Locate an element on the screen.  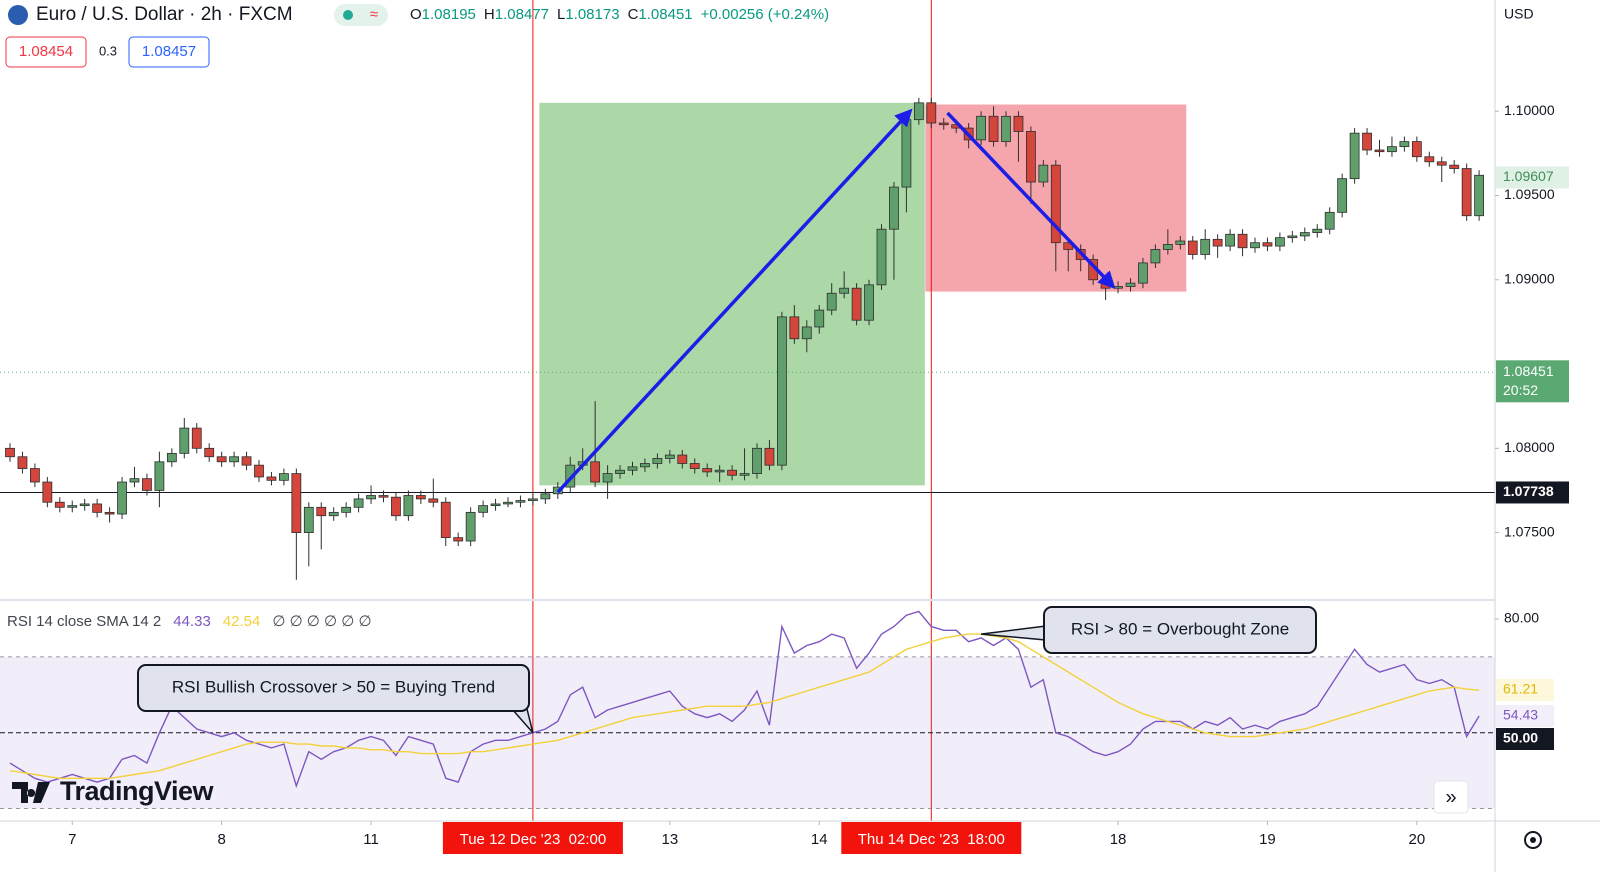
y-tick-label: 1.09000 is located at coordinates (1529, 278).